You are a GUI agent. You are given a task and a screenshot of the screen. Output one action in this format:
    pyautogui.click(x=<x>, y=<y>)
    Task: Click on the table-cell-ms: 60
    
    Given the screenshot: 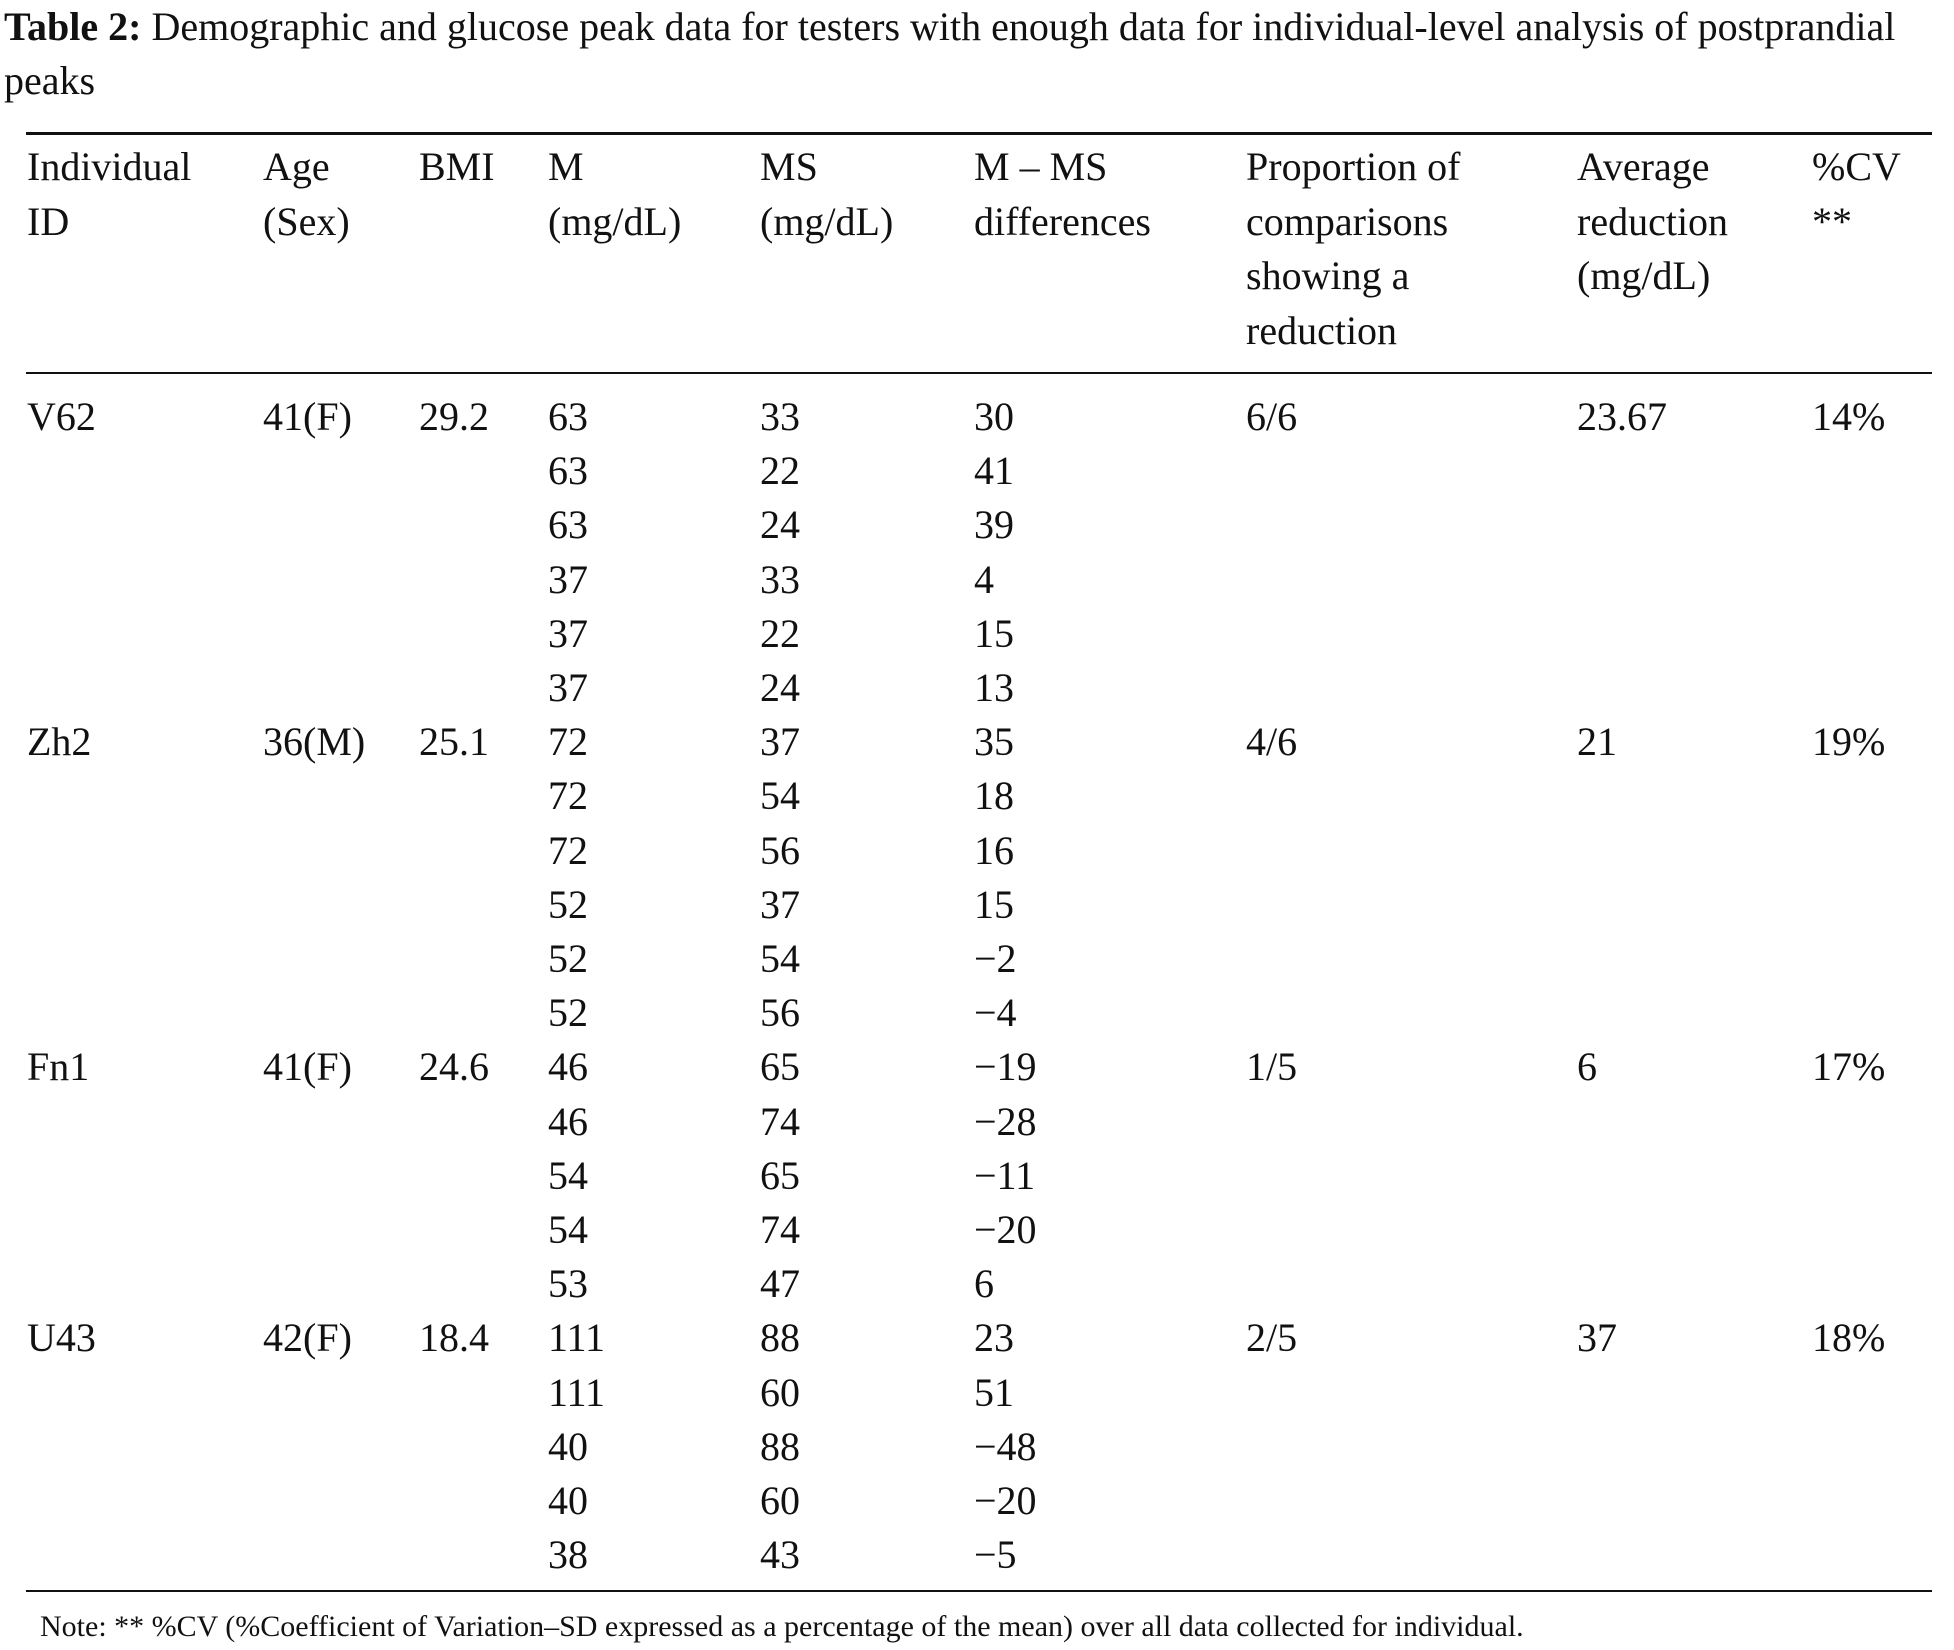 What is the action you would take?
    pyautogui.click(x=780, y=1392)
    